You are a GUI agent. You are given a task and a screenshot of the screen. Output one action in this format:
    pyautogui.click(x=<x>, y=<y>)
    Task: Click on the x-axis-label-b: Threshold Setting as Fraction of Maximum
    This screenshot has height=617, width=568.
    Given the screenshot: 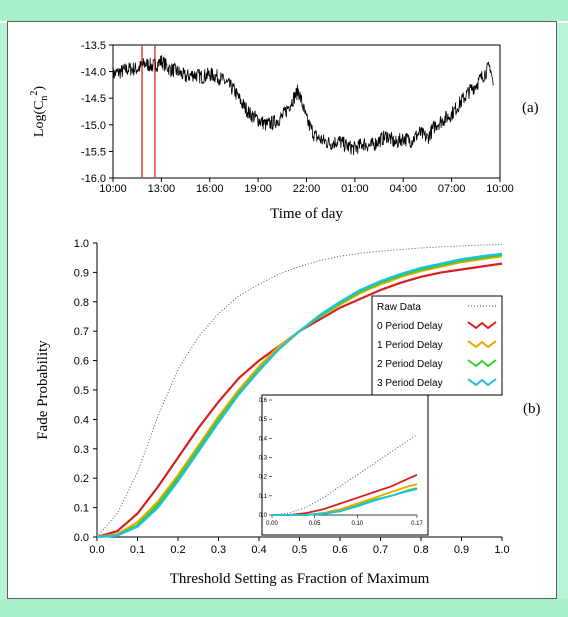 What is the action you would take?
    pyautogui.click(x=300, y=579)
    